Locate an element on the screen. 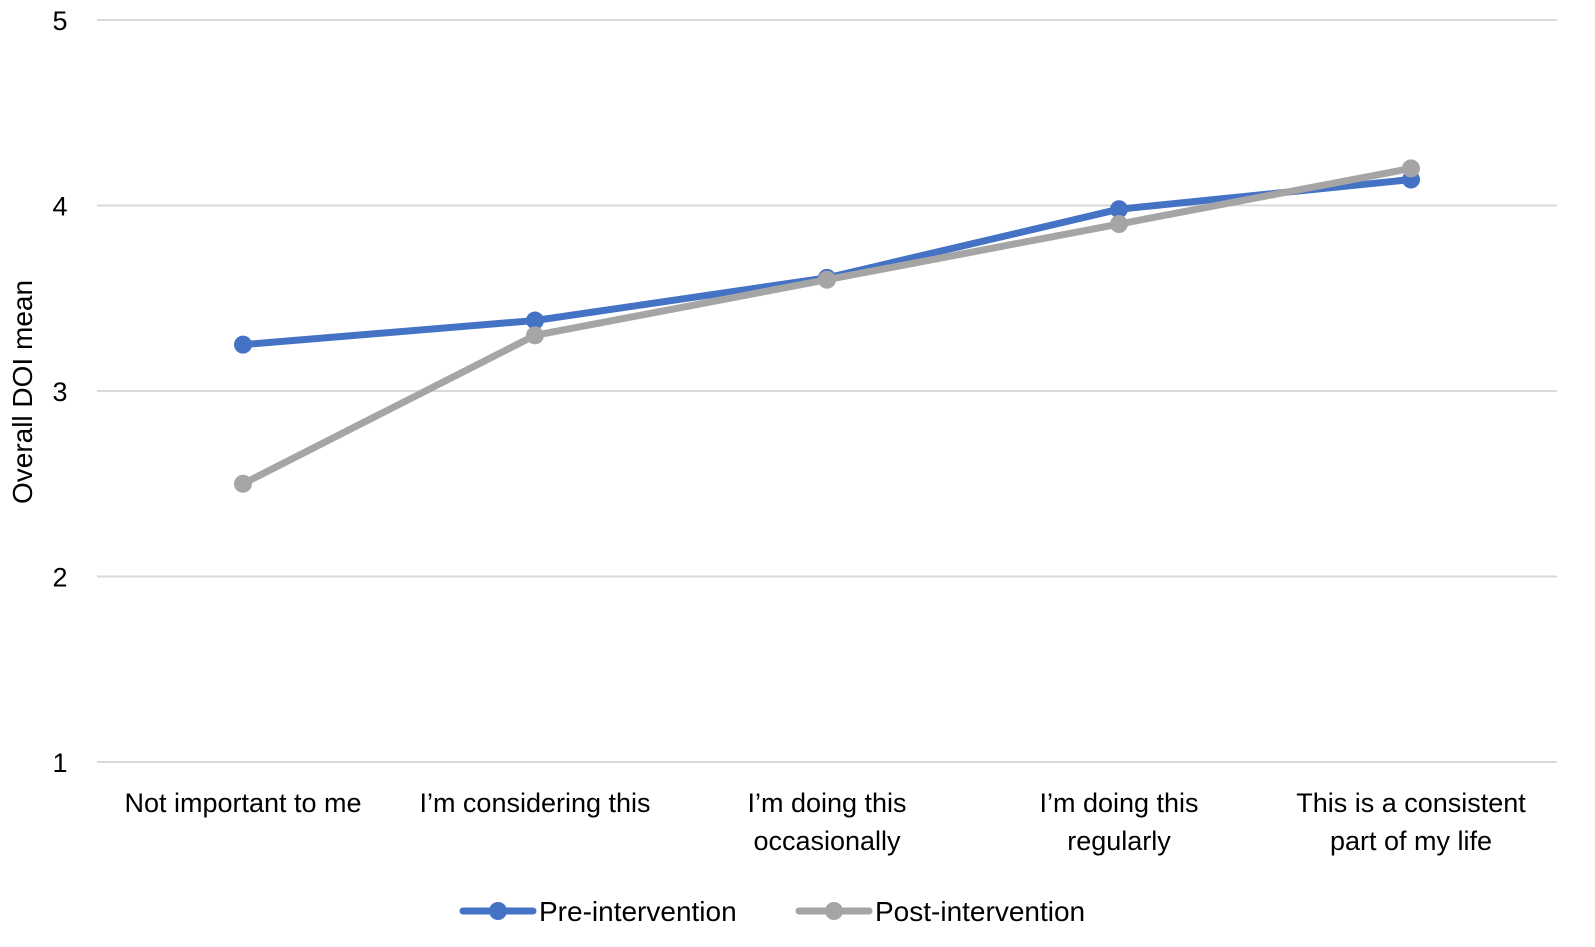 This screenshot has width=1595, height=947. x-category-label: I’m doing this regularly is located at coordinates (1118, 822).